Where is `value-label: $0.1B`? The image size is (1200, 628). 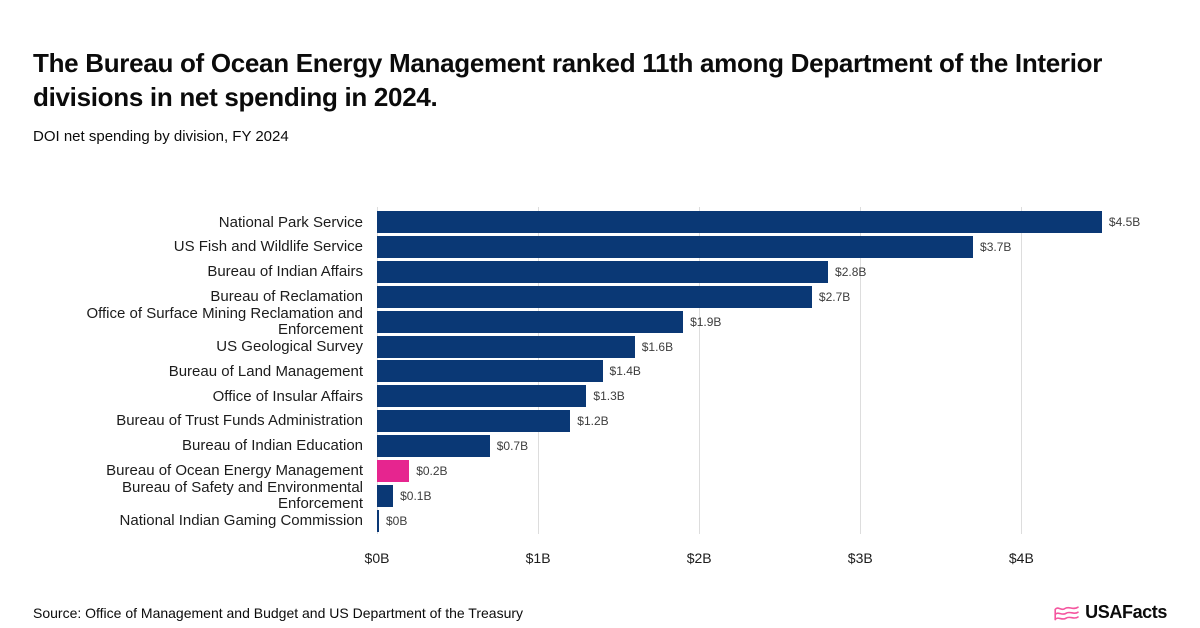
value-label: $0.1B is located at coordinates (416, 495).